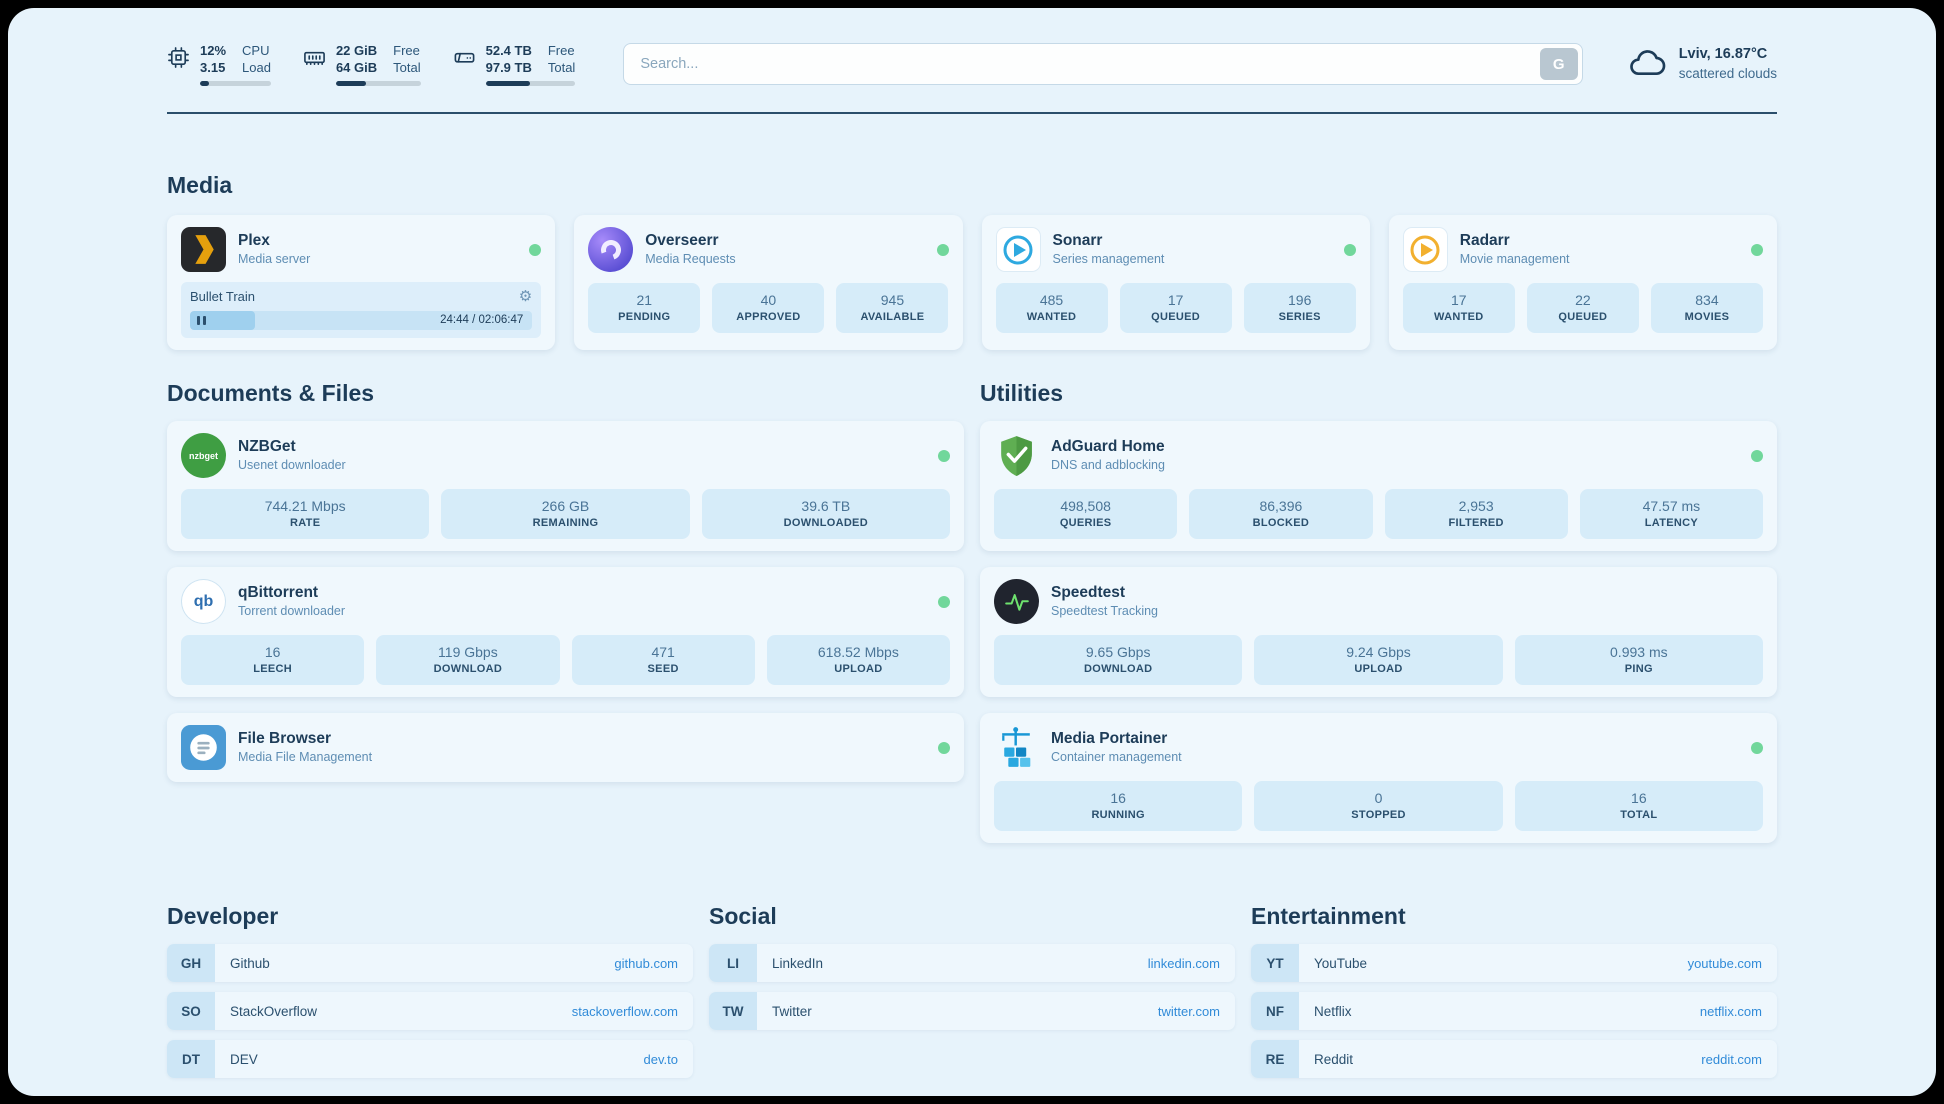  Describe the element at coordinates (1022, 393) in the screenshot. I see `section-title-utilities: Utilities` at that location.